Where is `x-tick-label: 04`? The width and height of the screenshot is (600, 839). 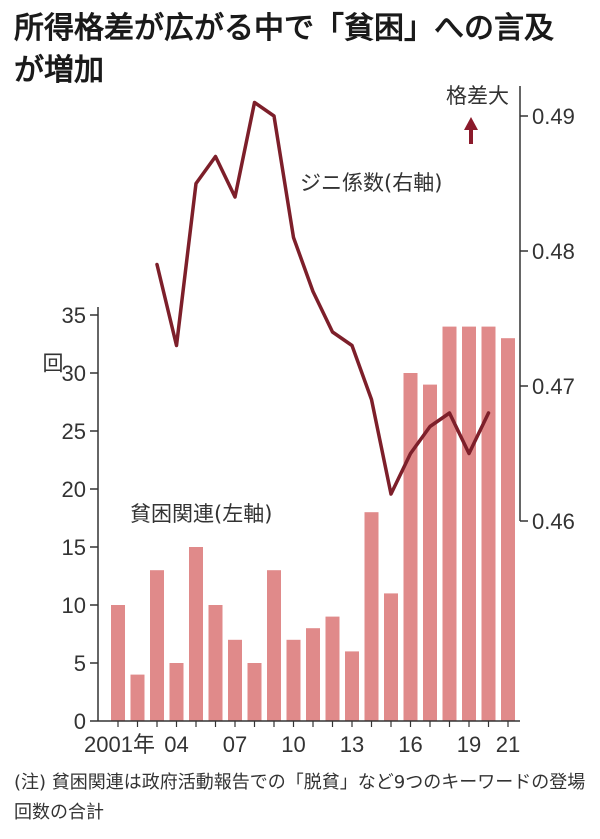
x-tick-label: 04 is located at coordinates (176, 744).